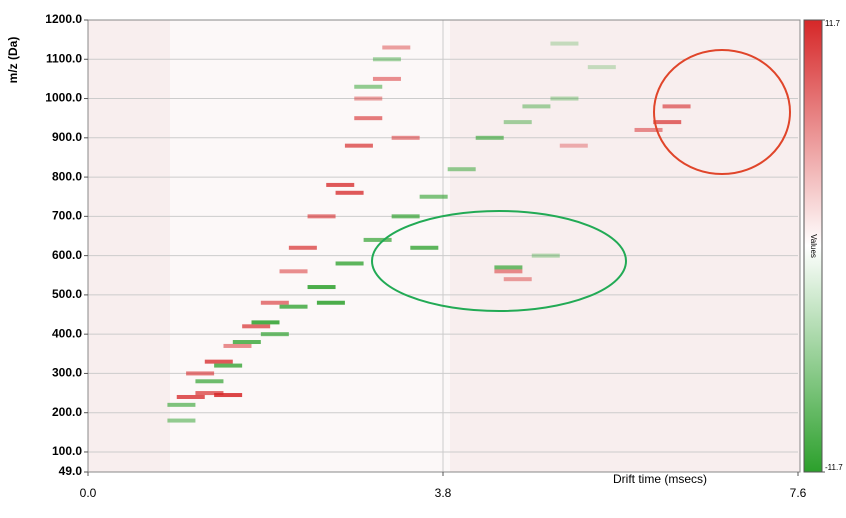  I want to click on y-tick-label: 600.0, so click(67, 255).